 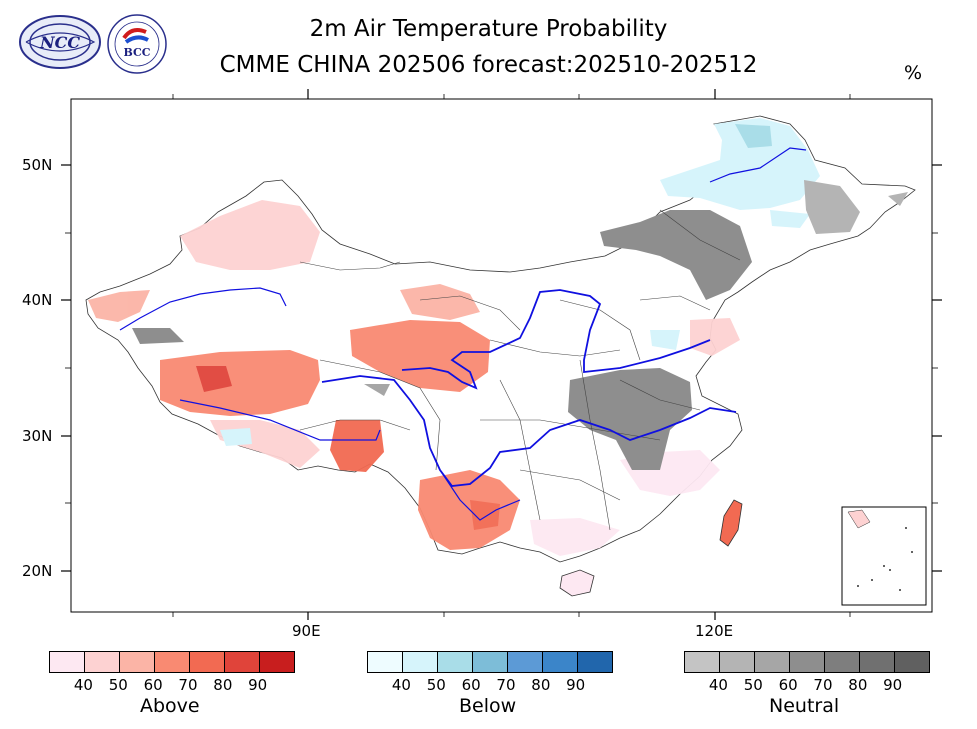 What do you see at coordinates (731, 523) in the screenshot?
I see `taiwan-island` at bounding box center [731, 523].